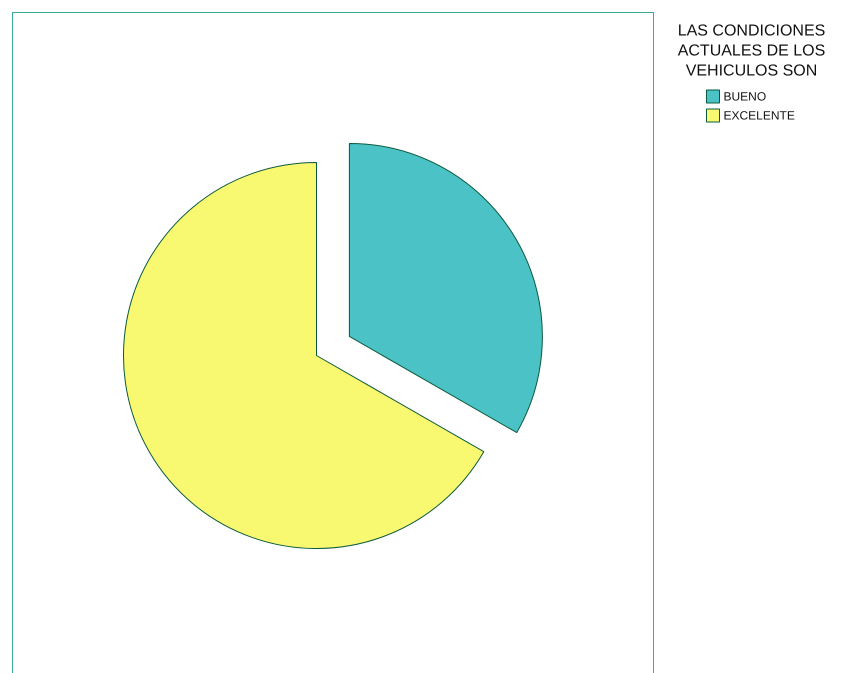  What do you see at coordinates (759, 115) in the screenshot?
I see `legend-label: EXCELENTE` at bounding box center [759, 115].